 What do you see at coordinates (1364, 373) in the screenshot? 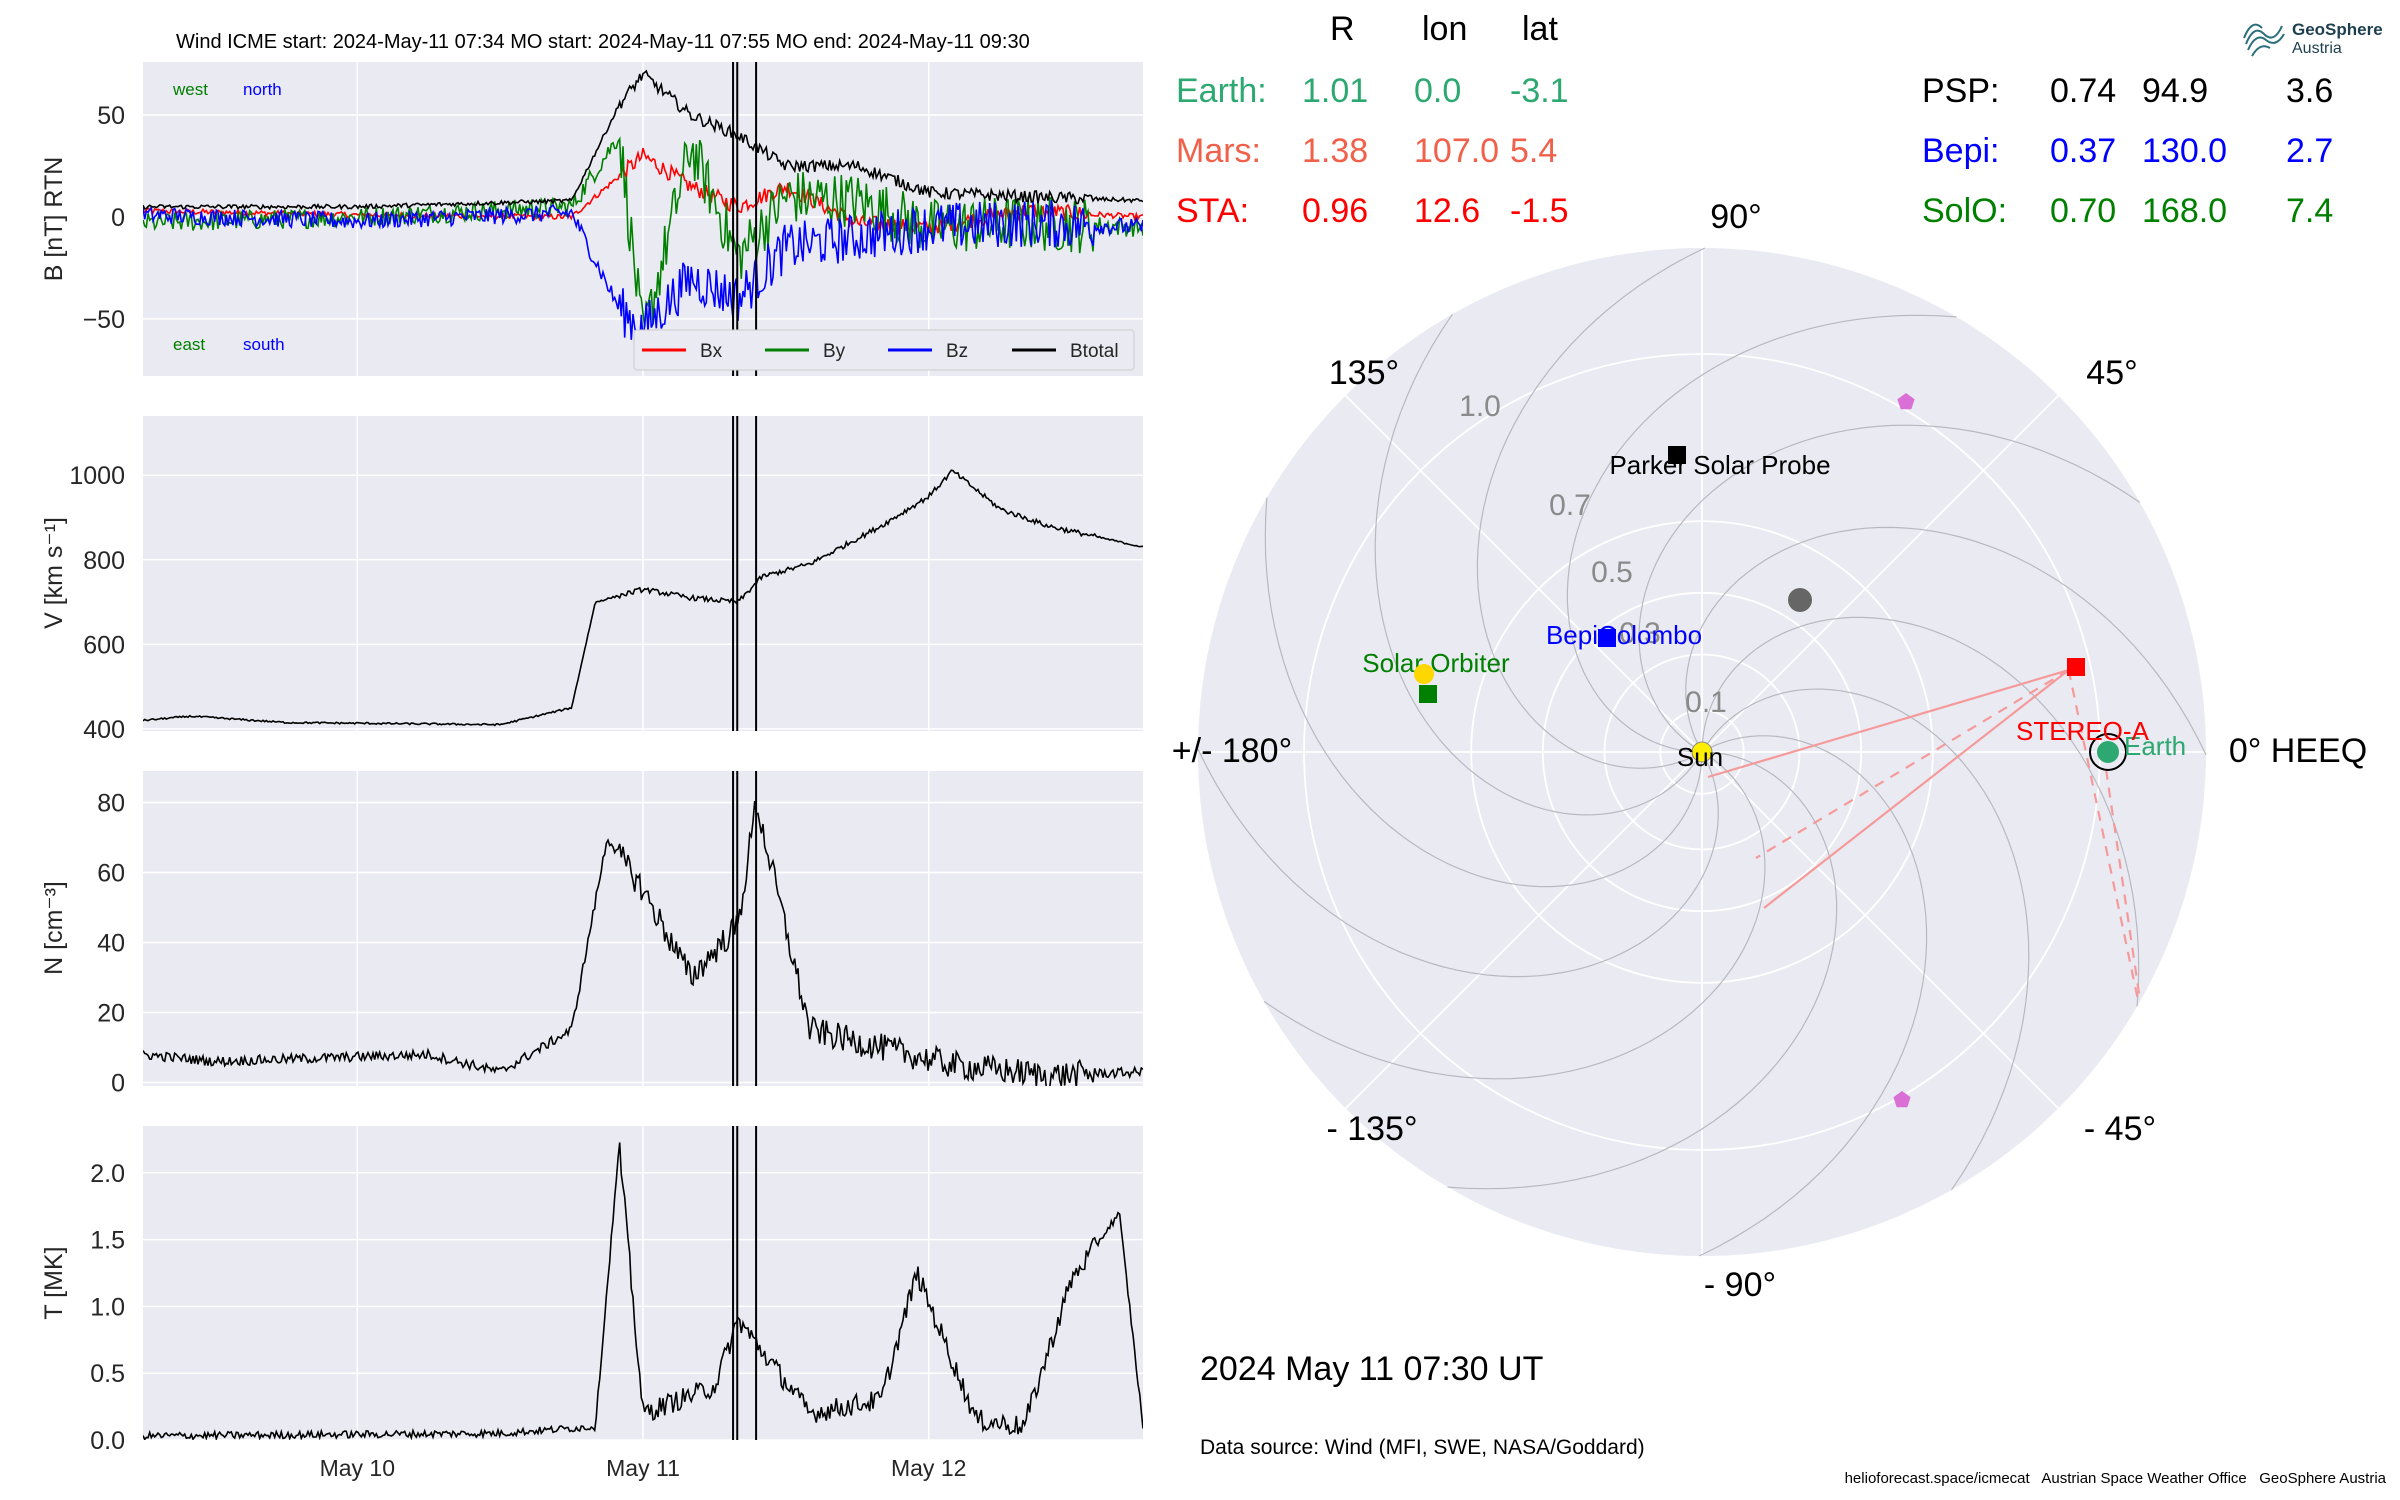
I see `angle-label: 135°` at bounding box center [1364, 373].